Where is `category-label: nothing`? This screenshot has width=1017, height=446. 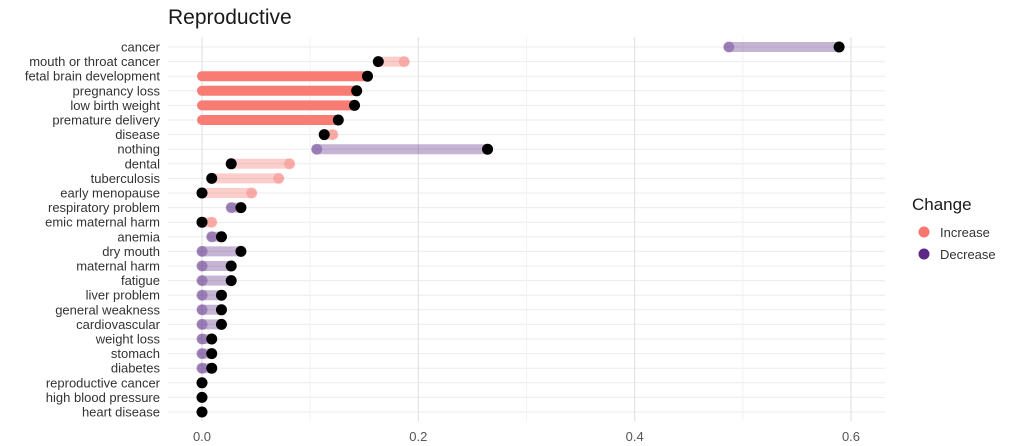
category-label: nothing is located at coordinates (138, 149).